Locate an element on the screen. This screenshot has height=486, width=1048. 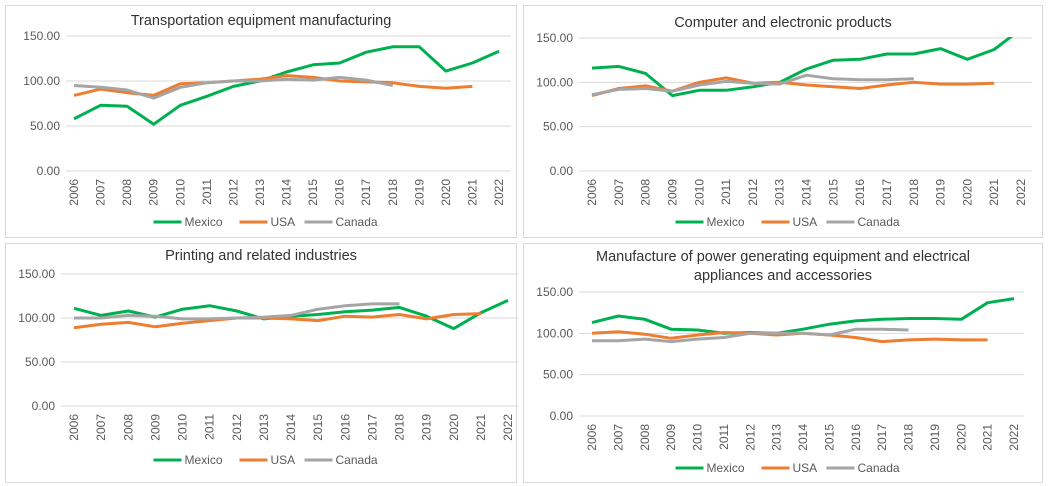
chart-title: Printing and related industries is located at coordinates (261, 256).